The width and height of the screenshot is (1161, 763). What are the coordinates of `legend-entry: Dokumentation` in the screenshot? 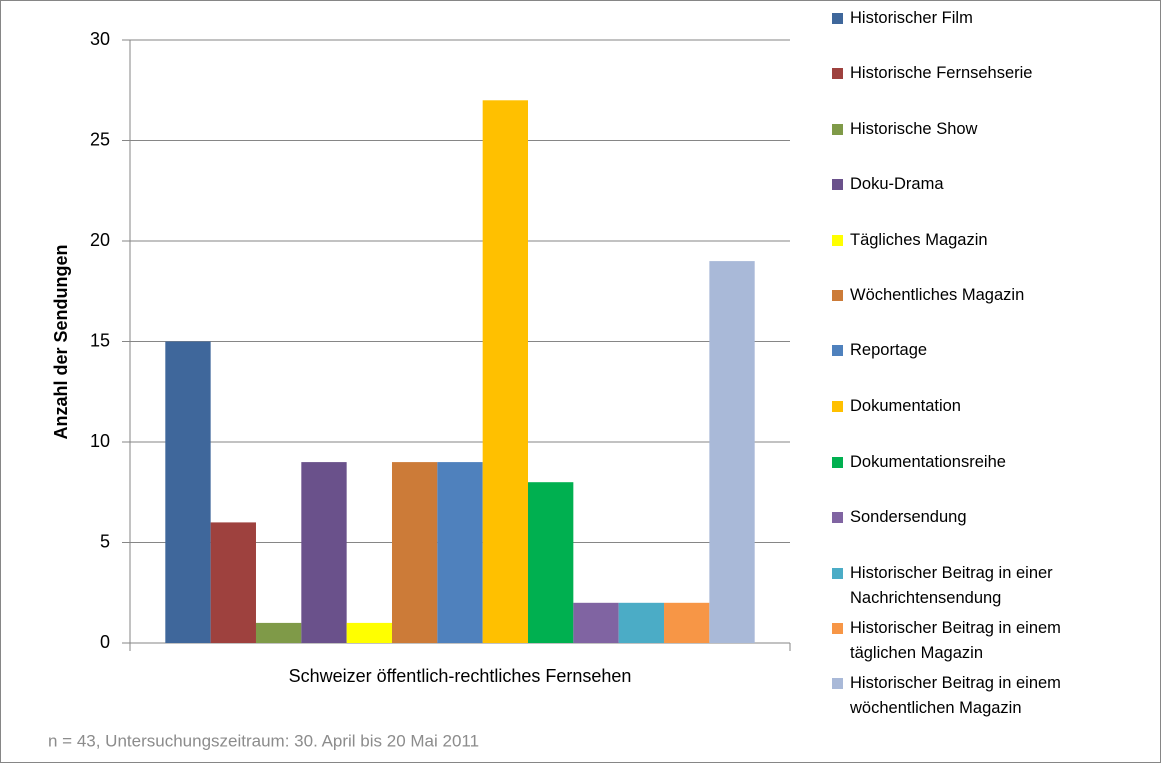 It's located at (982, 406).